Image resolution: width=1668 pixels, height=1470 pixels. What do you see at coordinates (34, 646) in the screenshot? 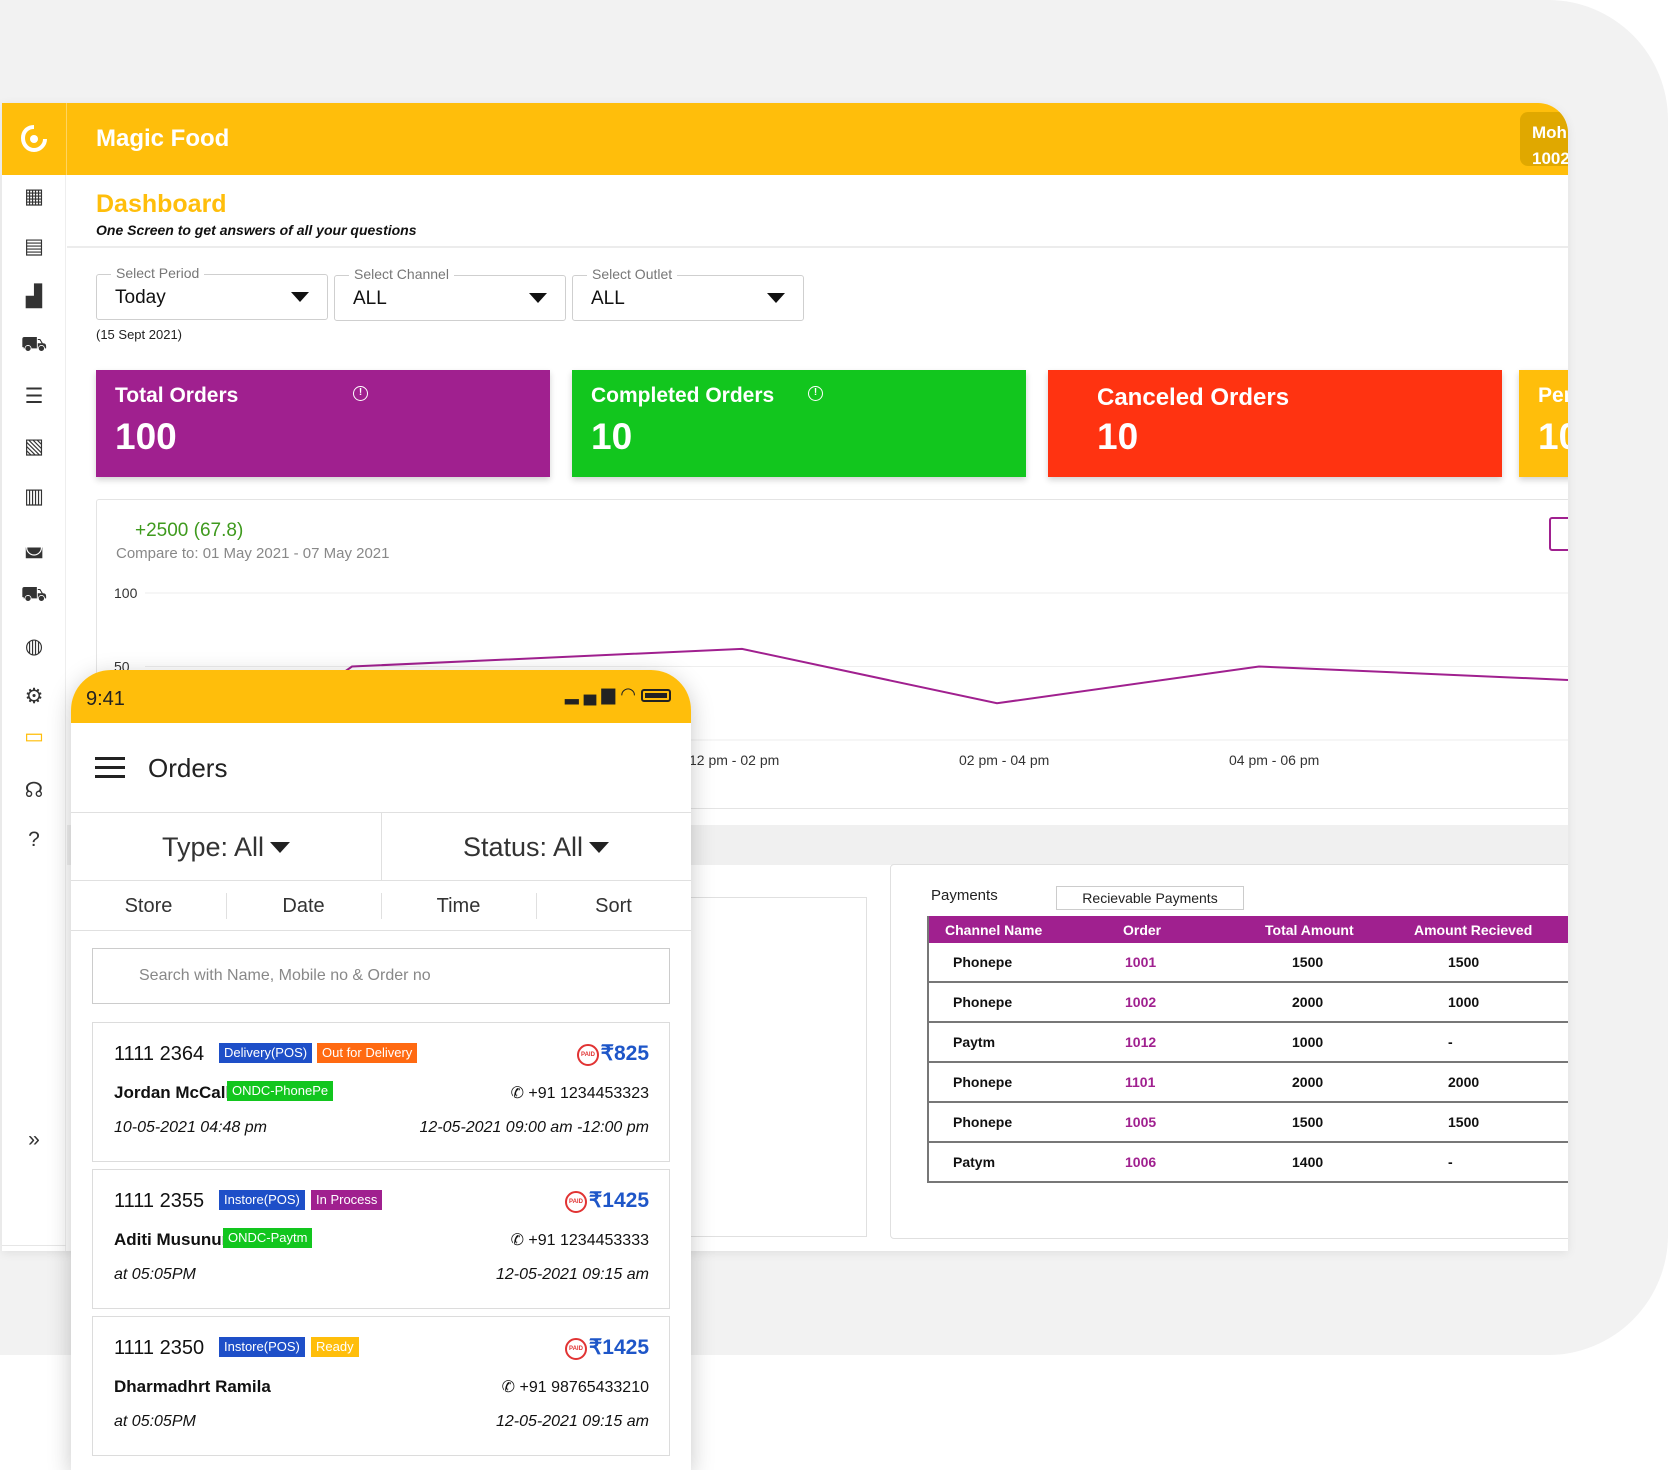
I see `coins-icon: ◍` at bounding box center [34, 646].